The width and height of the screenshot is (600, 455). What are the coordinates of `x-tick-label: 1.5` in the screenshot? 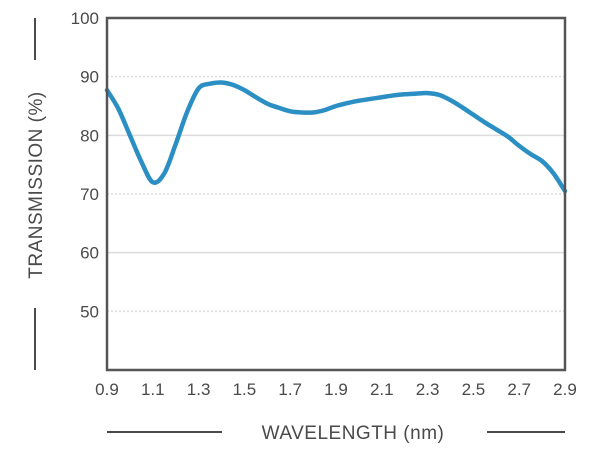 It's located at (245, 389).